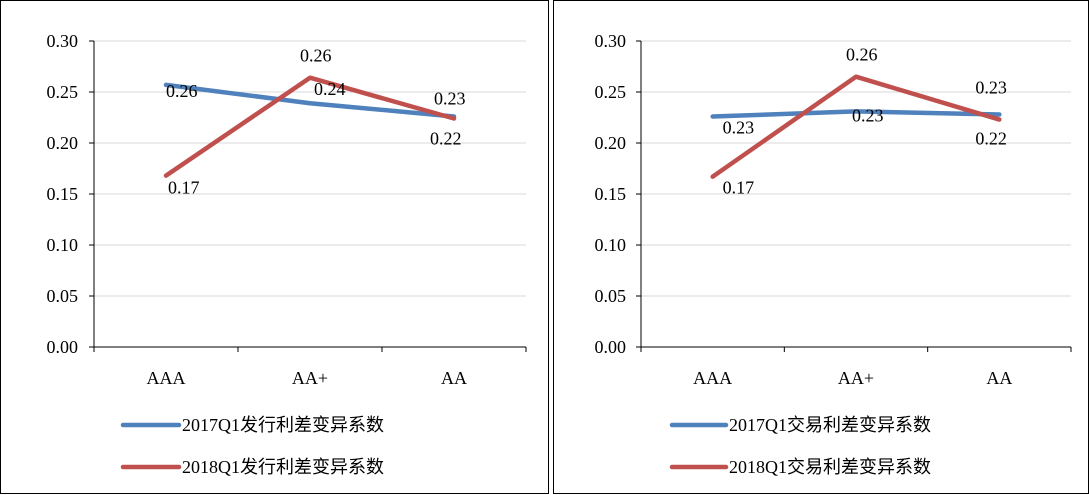 The height and width of the screenshot is (495, 1089). Describe the element at coordinates (283, 467) in the screenshot. I see `legend-label: 2018Q1发行利差变异系数` at that location.